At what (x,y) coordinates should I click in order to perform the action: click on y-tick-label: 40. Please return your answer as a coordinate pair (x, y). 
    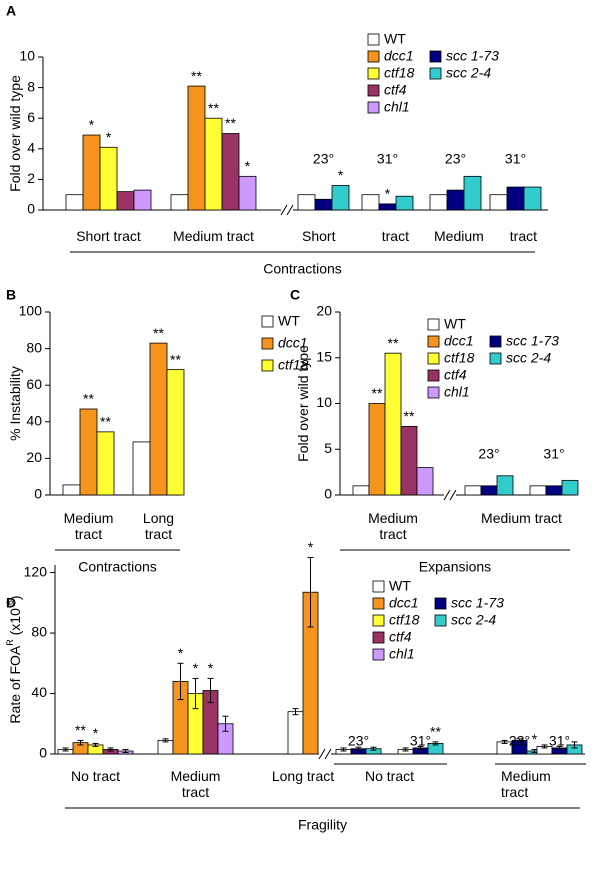
    Looking at the image, I should click on (34, 421).